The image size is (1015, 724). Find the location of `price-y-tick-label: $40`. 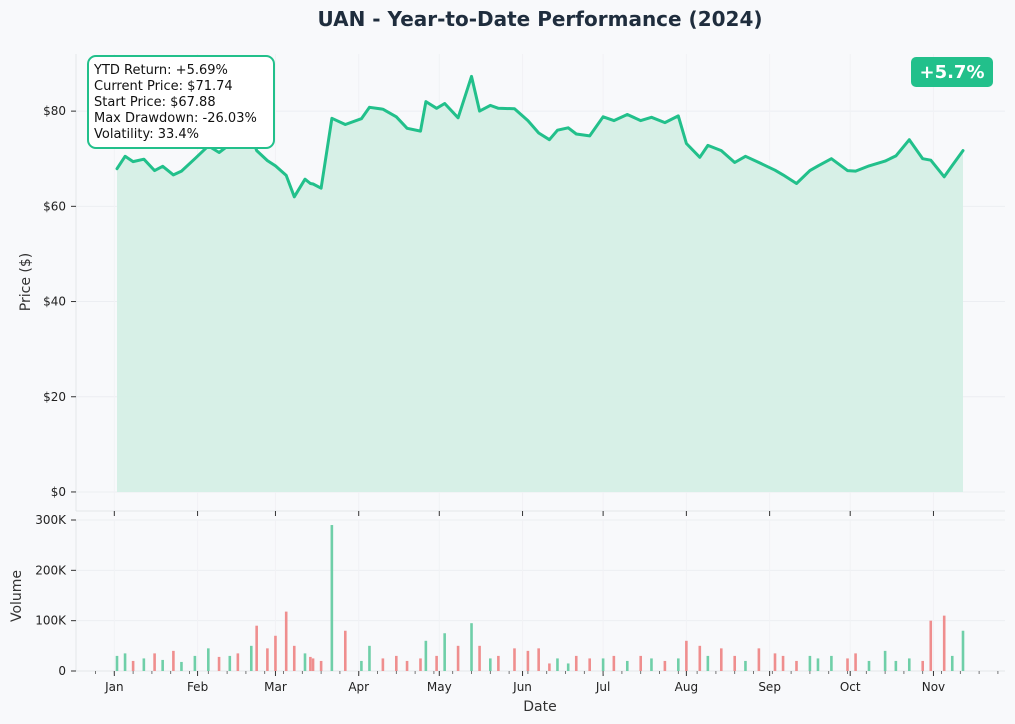

price-y-tick-label: $40 is located at coordinates (54, 302).